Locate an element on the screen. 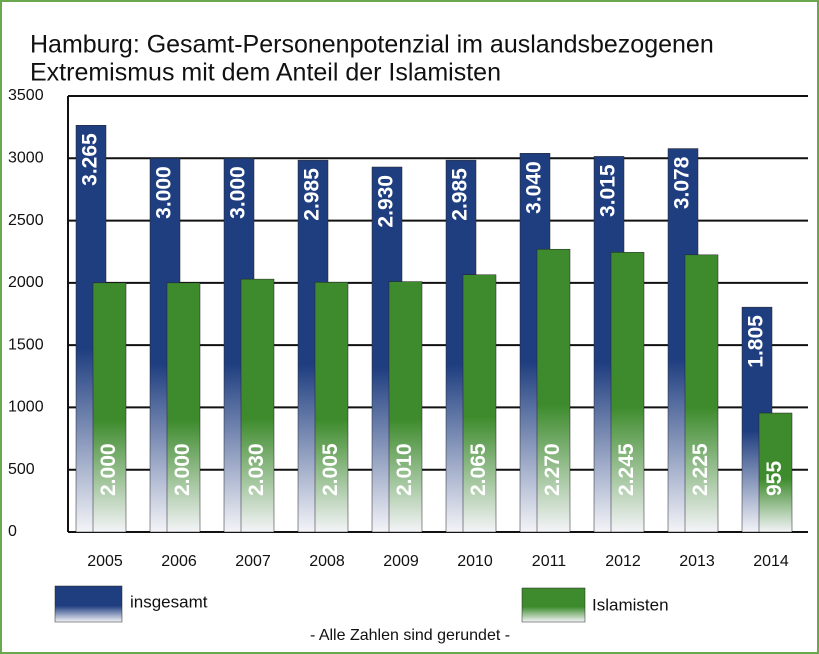 Image resolution: width=819 pixels, height=654 pixels. value-label: 3.078 is located at coordinates (682, 182).